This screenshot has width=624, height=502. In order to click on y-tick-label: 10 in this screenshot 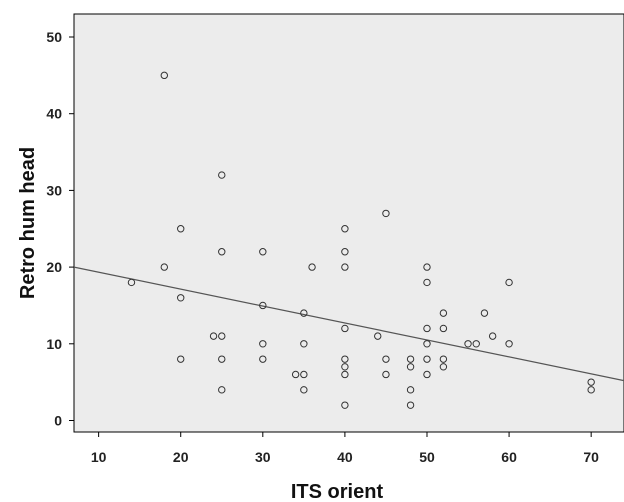, I will do `click(54, 344)`.